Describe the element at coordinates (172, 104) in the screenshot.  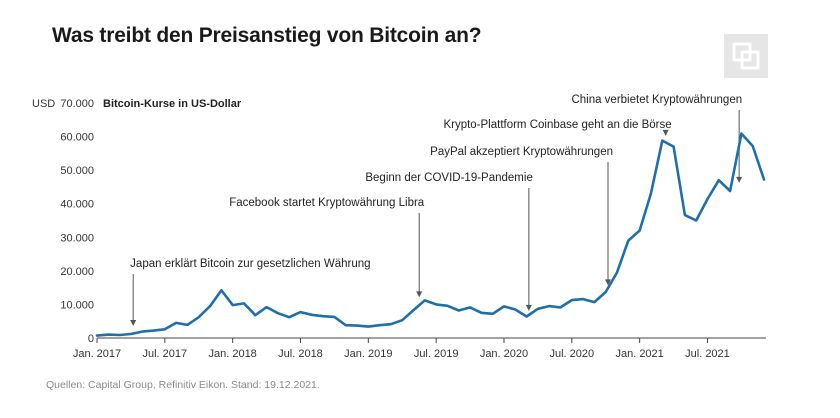
I see `y-axis-title: Bitcoin-Kurse in US-Dollar` at that location.